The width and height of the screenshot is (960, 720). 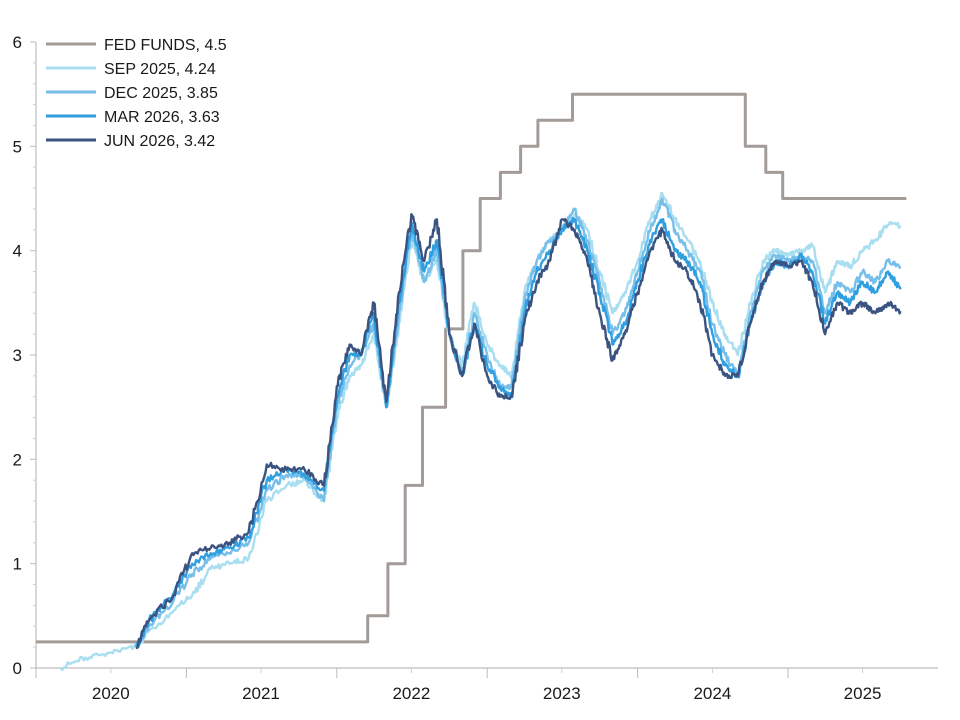 What do you see at coordinates (562, 693) in the screenshot?
I see `x-tick-label: 2023` at bounding box center [562, 693].